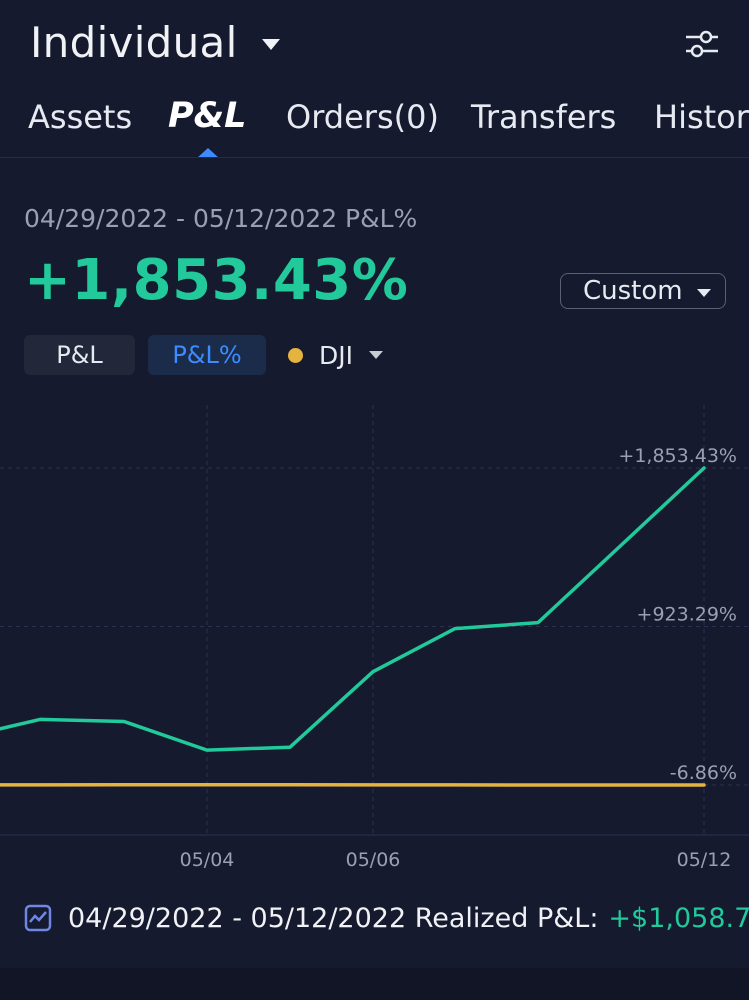 The width and height of the screenshot is (749, 1000). Describe the element at coordinates (207, 355) in the screenshot. I see `pl-percent-toggle-button: P&L%` at that location.